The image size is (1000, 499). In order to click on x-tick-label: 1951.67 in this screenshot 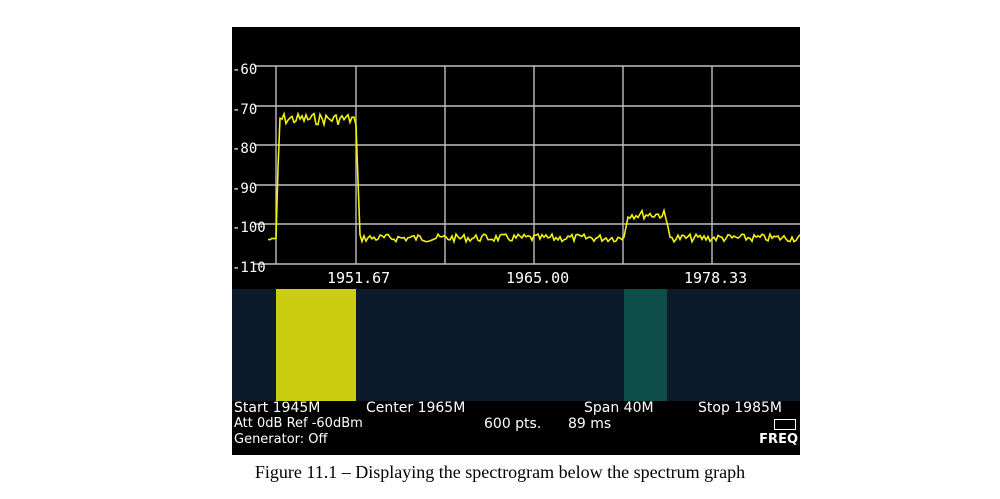, I will do `click(359, 278)`.